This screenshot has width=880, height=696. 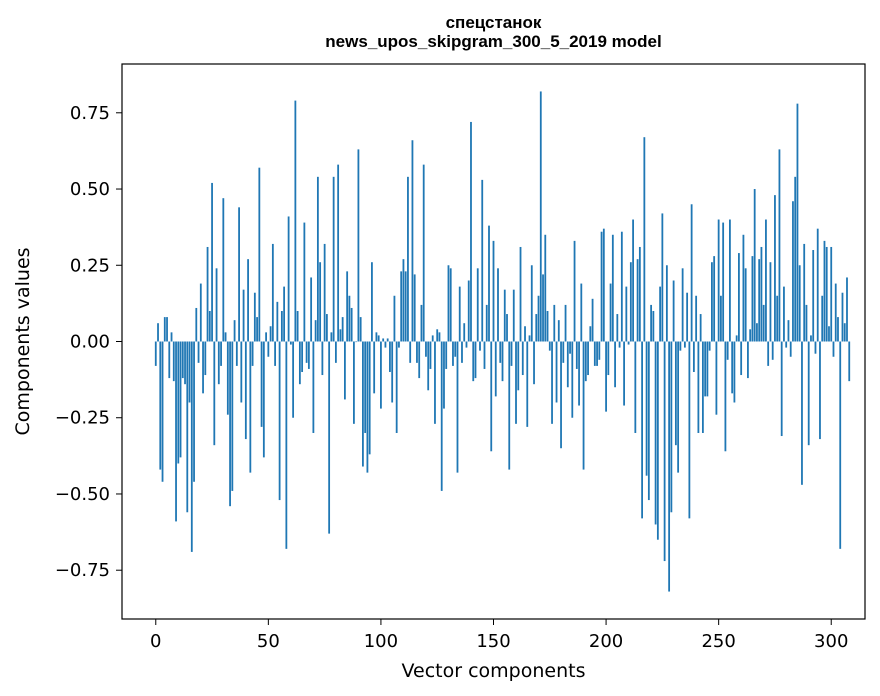 What do you see at coordinates (494, 22) in the screenshot?
I see `chart-title-line: спецстанок` at bounding box center [494, 22].